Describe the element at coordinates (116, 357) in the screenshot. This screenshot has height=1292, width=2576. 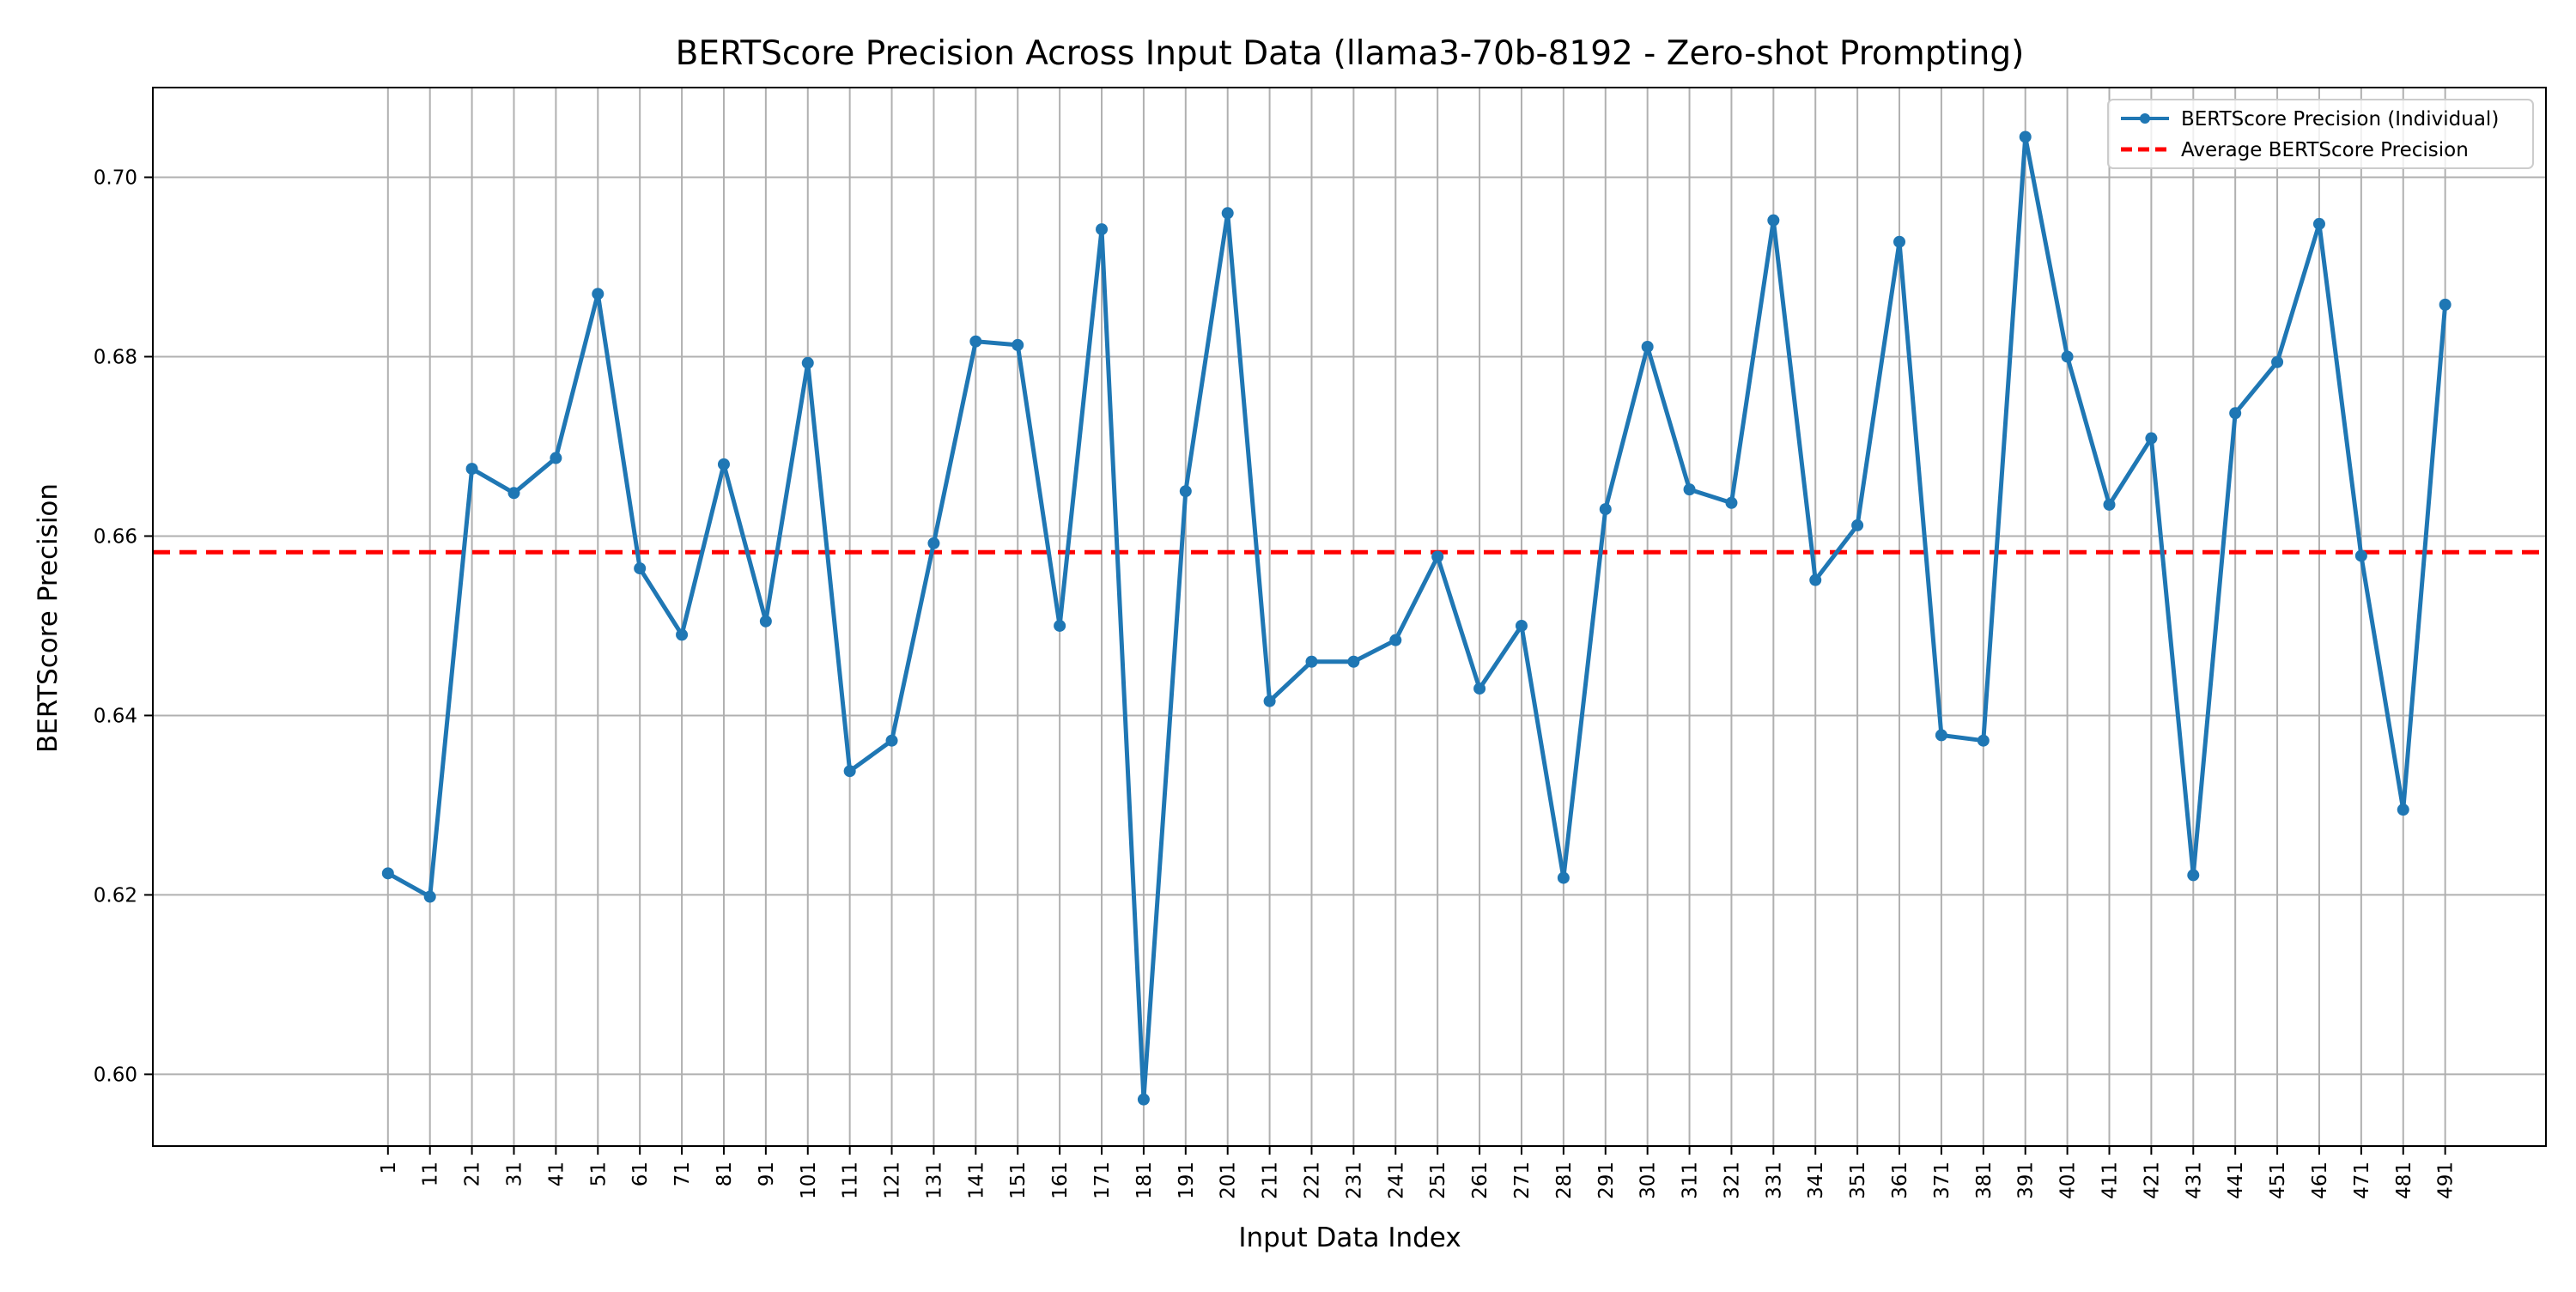
I see `y-tick-label: 0.68` at that location.